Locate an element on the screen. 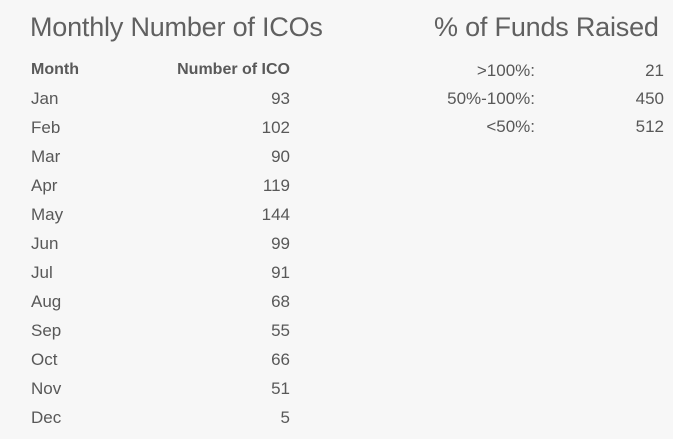 This screenshot has height=439, width=673. table-row: Dec 5 is located at coordinates (160, 417).